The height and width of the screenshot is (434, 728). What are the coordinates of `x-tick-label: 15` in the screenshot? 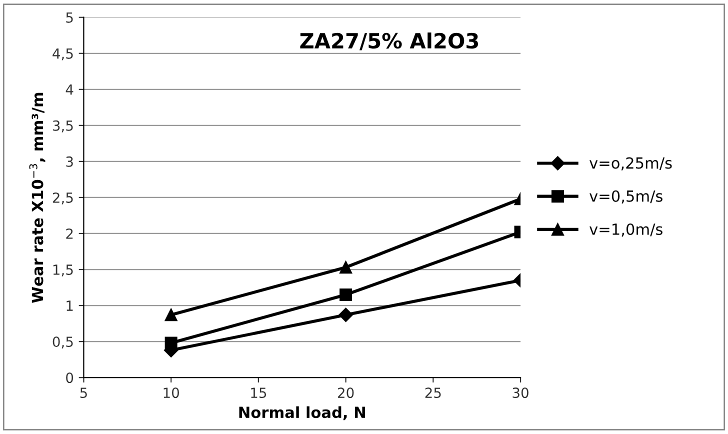 It's located at (258, 393).